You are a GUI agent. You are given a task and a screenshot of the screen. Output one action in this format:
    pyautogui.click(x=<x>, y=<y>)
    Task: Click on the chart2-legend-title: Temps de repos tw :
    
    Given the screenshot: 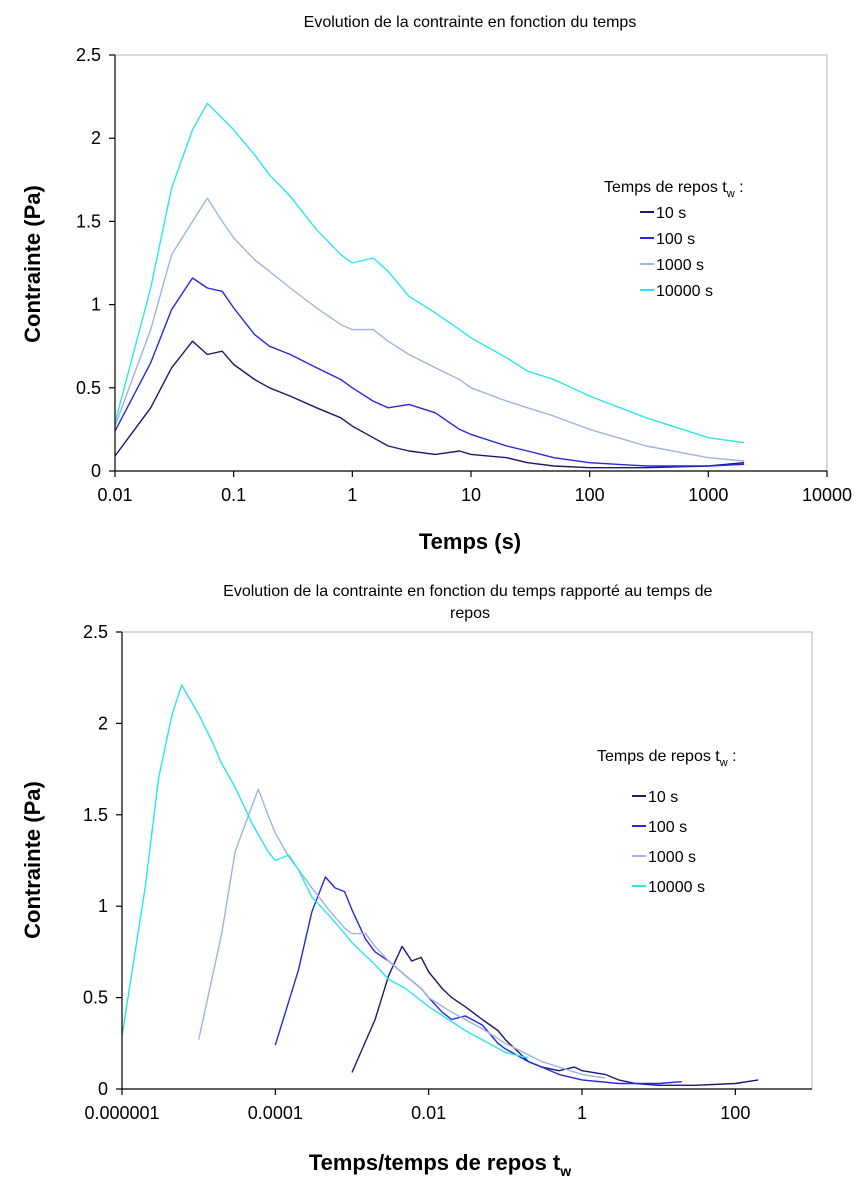 What is the action you would take?
    pyautogui.click(x=667, y=758)
    